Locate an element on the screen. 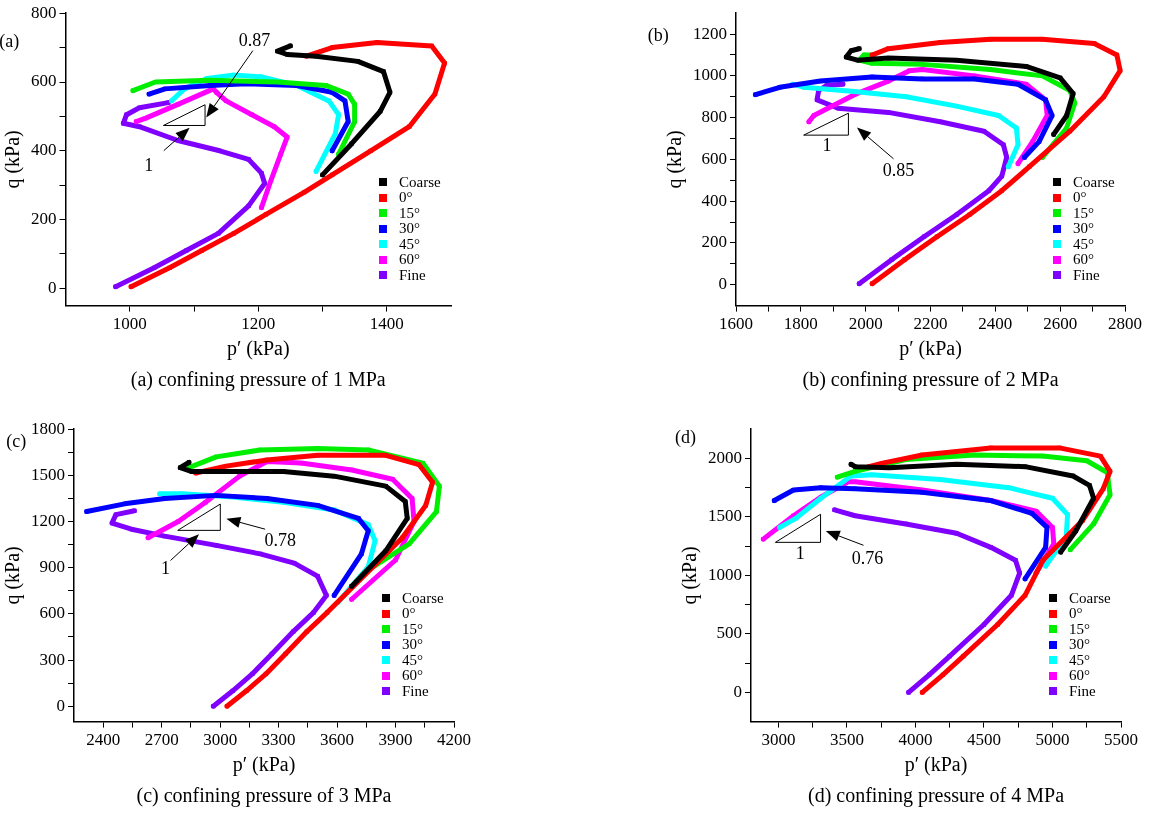  text: (a) is located at coordinates (10, 41).